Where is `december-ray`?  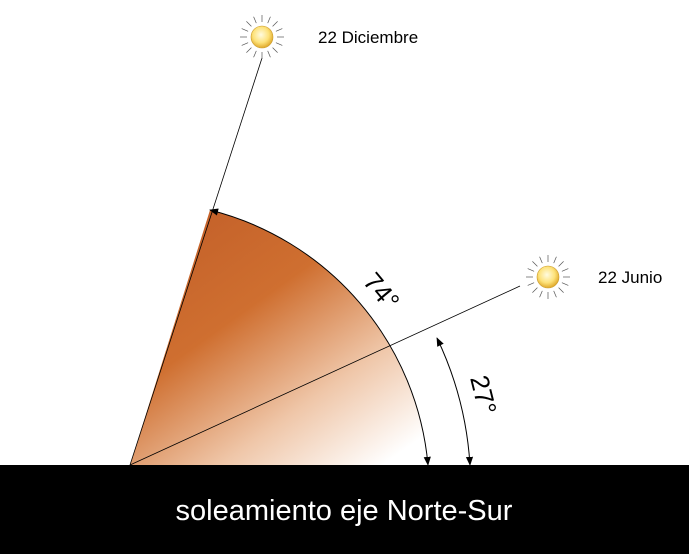
december-ray is located at coordinates (196, 261).